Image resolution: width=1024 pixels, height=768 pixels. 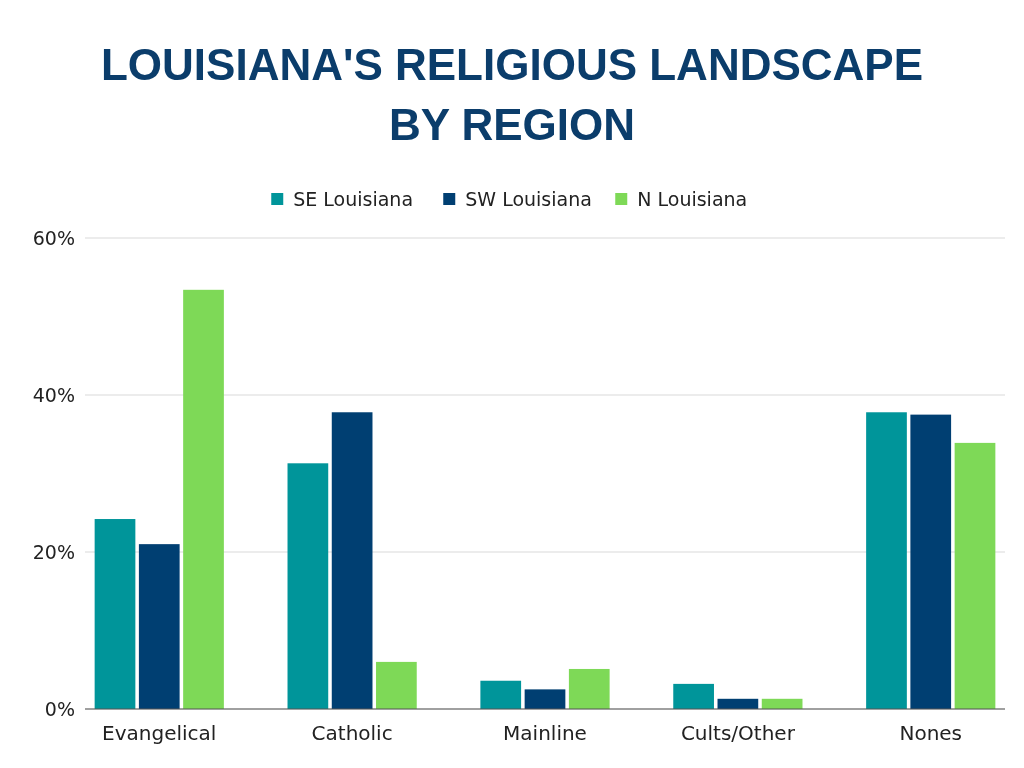 I want to click on y-tick-label: 20%, so click(x=53, y=551).